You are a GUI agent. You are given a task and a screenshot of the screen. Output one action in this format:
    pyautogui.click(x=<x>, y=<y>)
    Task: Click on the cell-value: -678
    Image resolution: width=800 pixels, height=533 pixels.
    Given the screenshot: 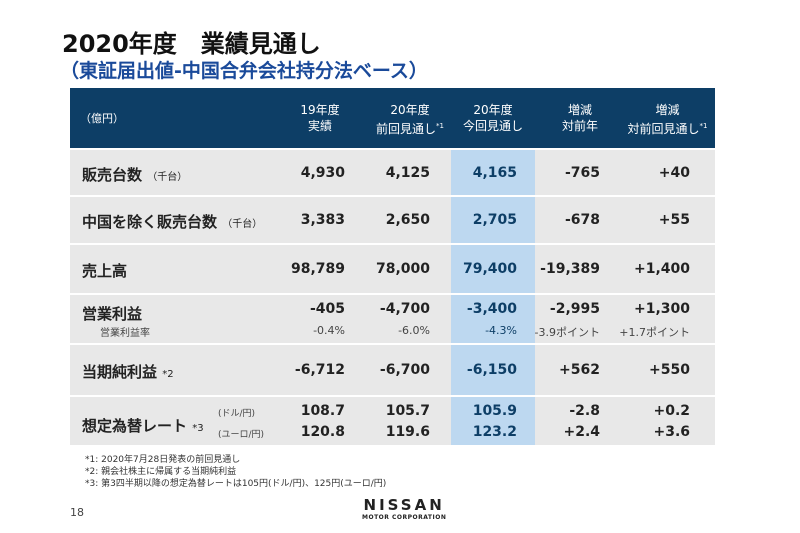 What is the action you would take?
    pyautogui.click(x=582, y=220)
    